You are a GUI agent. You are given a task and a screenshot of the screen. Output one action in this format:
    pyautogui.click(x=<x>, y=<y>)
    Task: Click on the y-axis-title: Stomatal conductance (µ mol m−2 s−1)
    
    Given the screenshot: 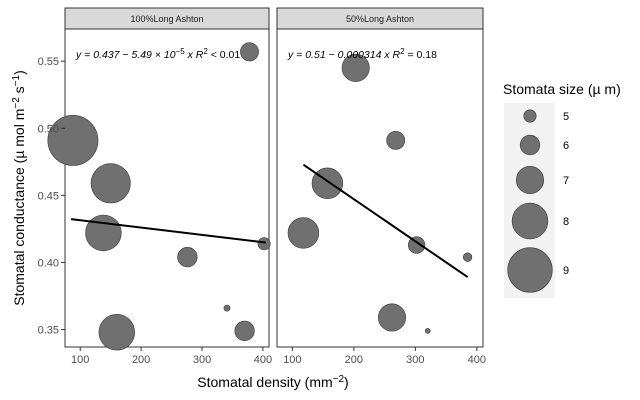 What is the action you would take?
    pyautogui.click(x=19, y=188)
    